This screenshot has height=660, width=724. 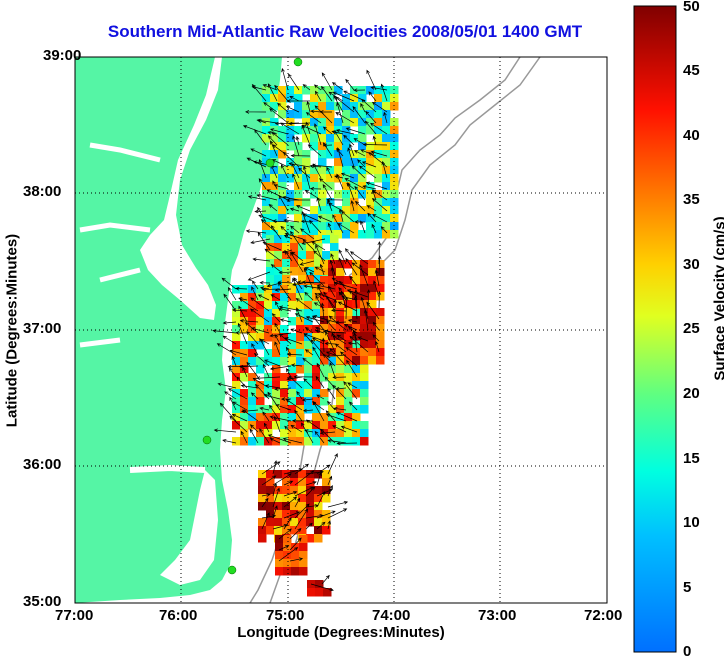 What do you see at coordinates (687, 587) in the screenshot?
I see `colorbar-tick: 5` at bounding box center [687, 587].